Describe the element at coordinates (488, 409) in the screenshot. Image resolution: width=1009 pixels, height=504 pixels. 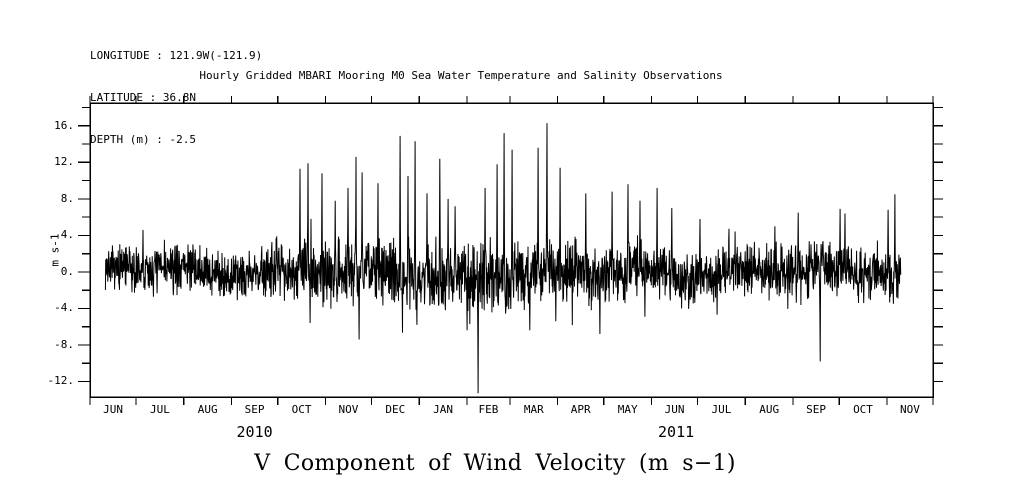
I see `x-month-label: FEB` at that location.